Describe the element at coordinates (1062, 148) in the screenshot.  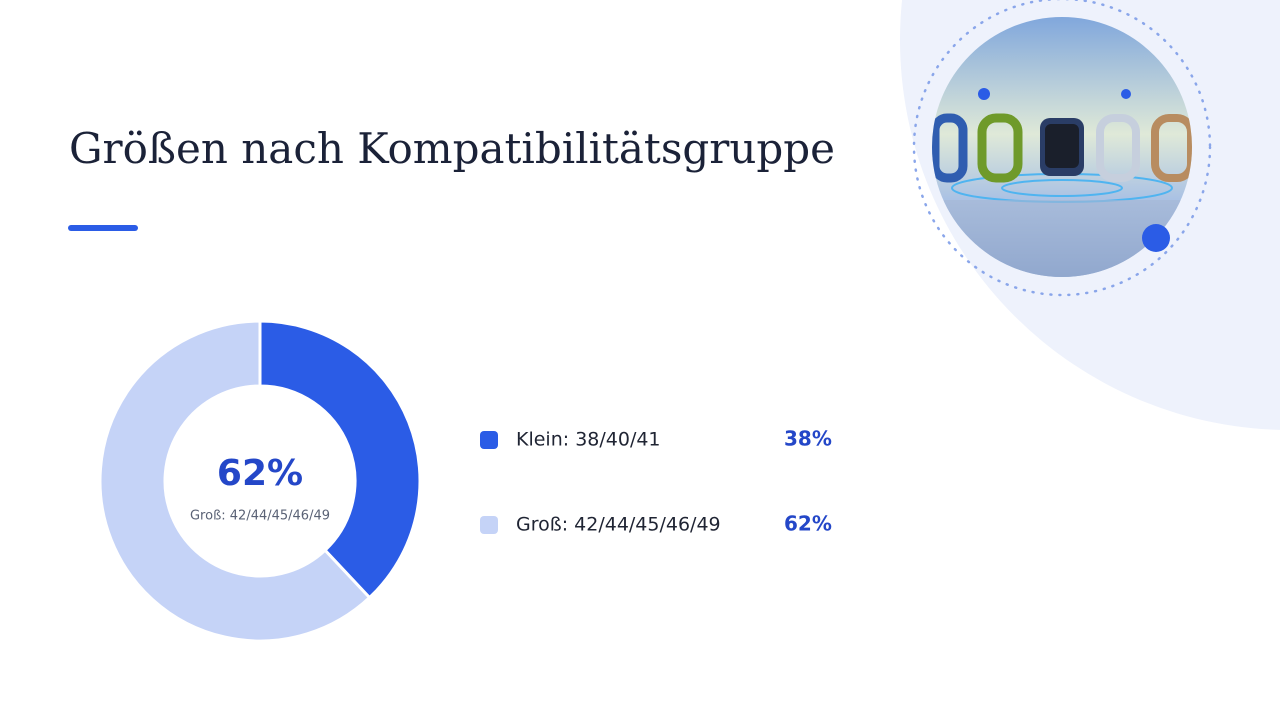
I see `dotted-ring` at that location.